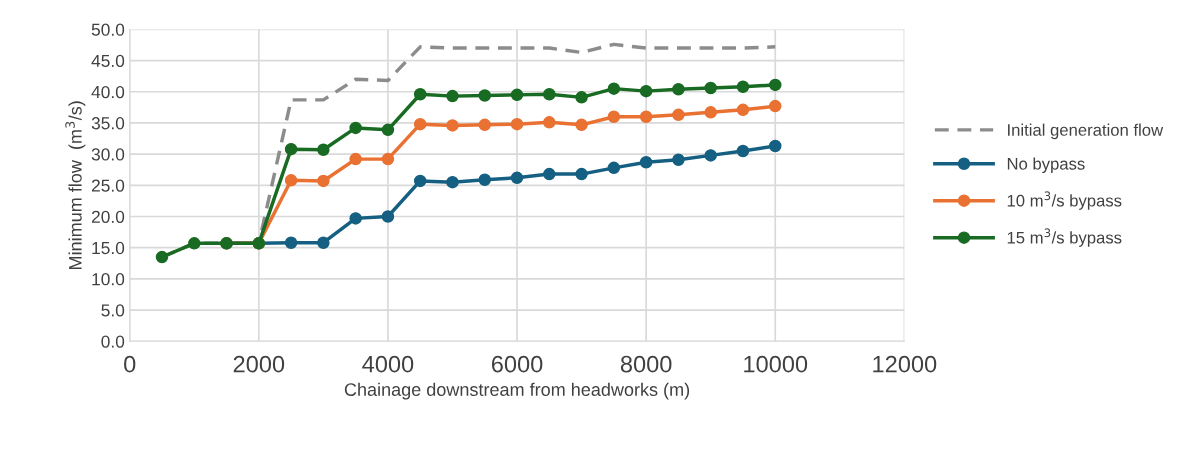  What do you see at coordinates (1086, 131) in the screenshot?
I see `legend-label: Initial generation flow` at bounding box center [1086, 131].